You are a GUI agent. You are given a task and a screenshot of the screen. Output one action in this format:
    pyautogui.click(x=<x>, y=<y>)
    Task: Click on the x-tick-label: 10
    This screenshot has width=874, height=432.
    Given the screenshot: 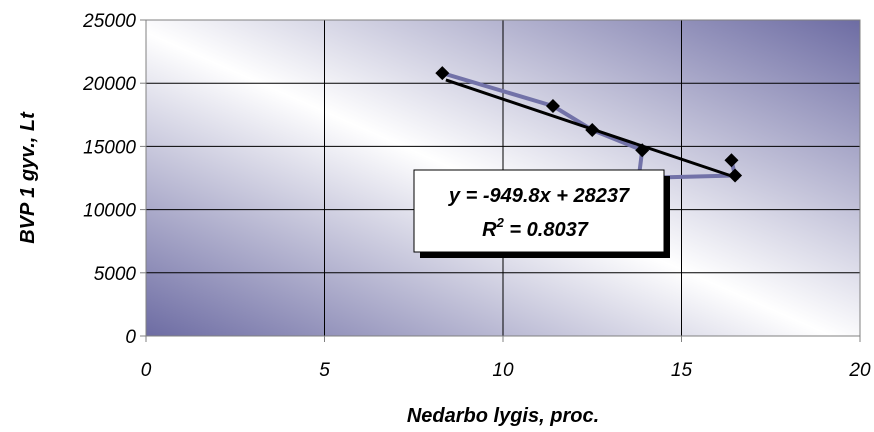 What is the action you would take?
    pyautogui.click(x=503, y=370)
    